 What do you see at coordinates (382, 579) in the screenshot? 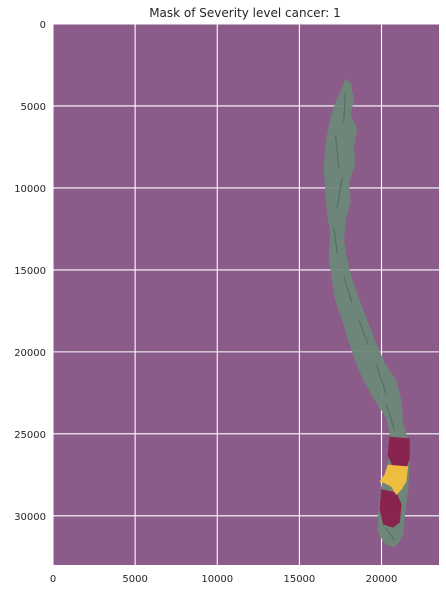
I see `x-tick-label: 20000` at bounding box center [382, 579].